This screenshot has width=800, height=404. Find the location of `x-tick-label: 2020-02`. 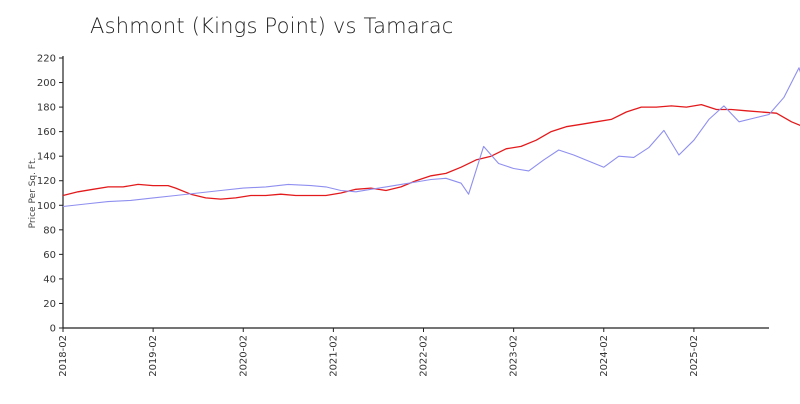

x-tick-label: 2020-02 is located at coordinates (243, 356).